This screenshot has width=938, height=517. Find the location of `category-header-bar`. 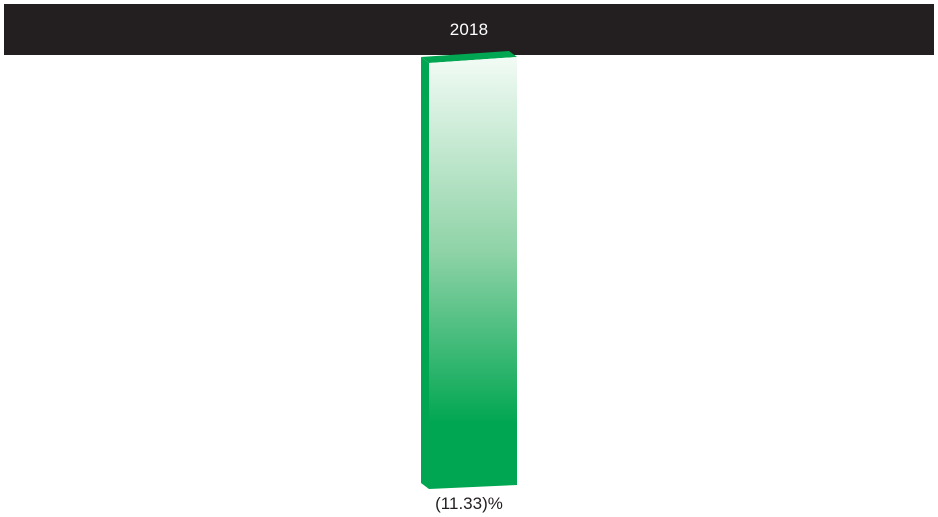

category-header-bar is located at coordinates (469, 29).